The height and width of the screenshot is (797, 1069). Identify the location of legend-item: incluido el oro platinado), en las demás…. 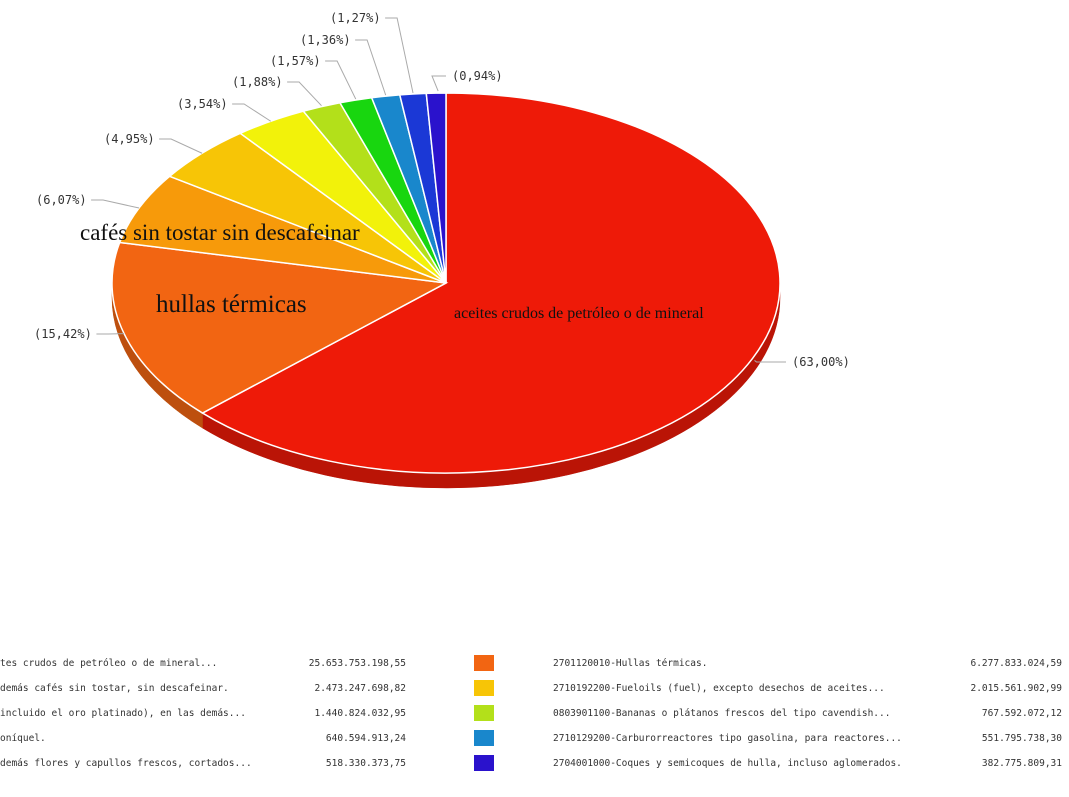
(534, 717).